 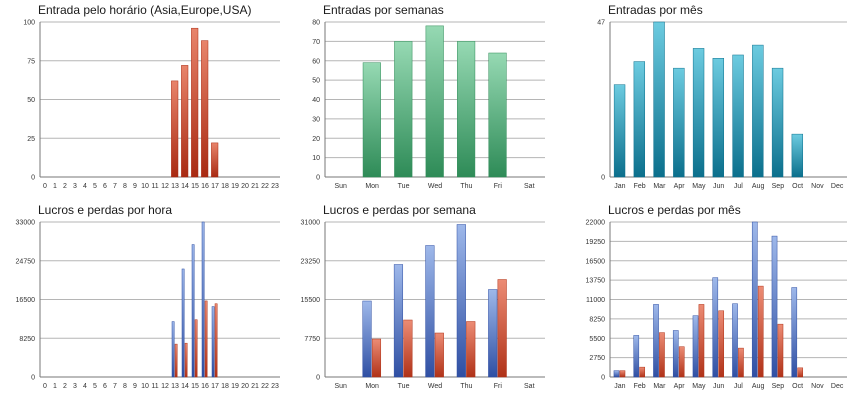 I want to click on bar-jun-s1, so click(x=715, y=327).